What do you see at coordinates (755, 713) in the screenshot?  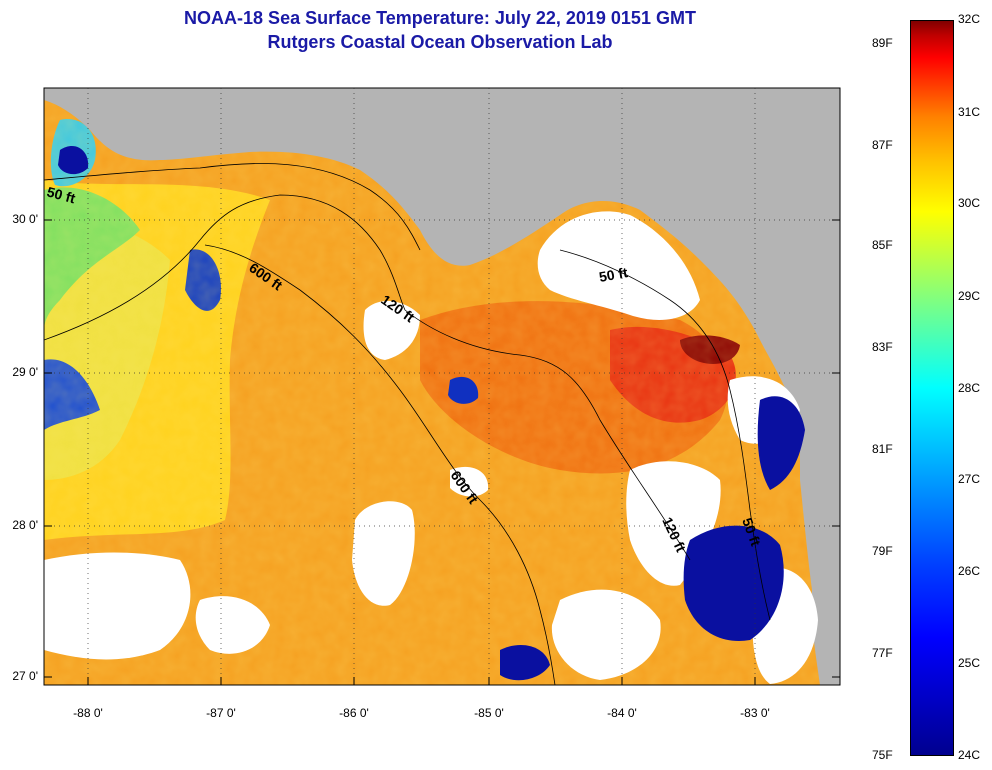 I see `lon-label-83: -83 0'` at bounding box center [755, 713].